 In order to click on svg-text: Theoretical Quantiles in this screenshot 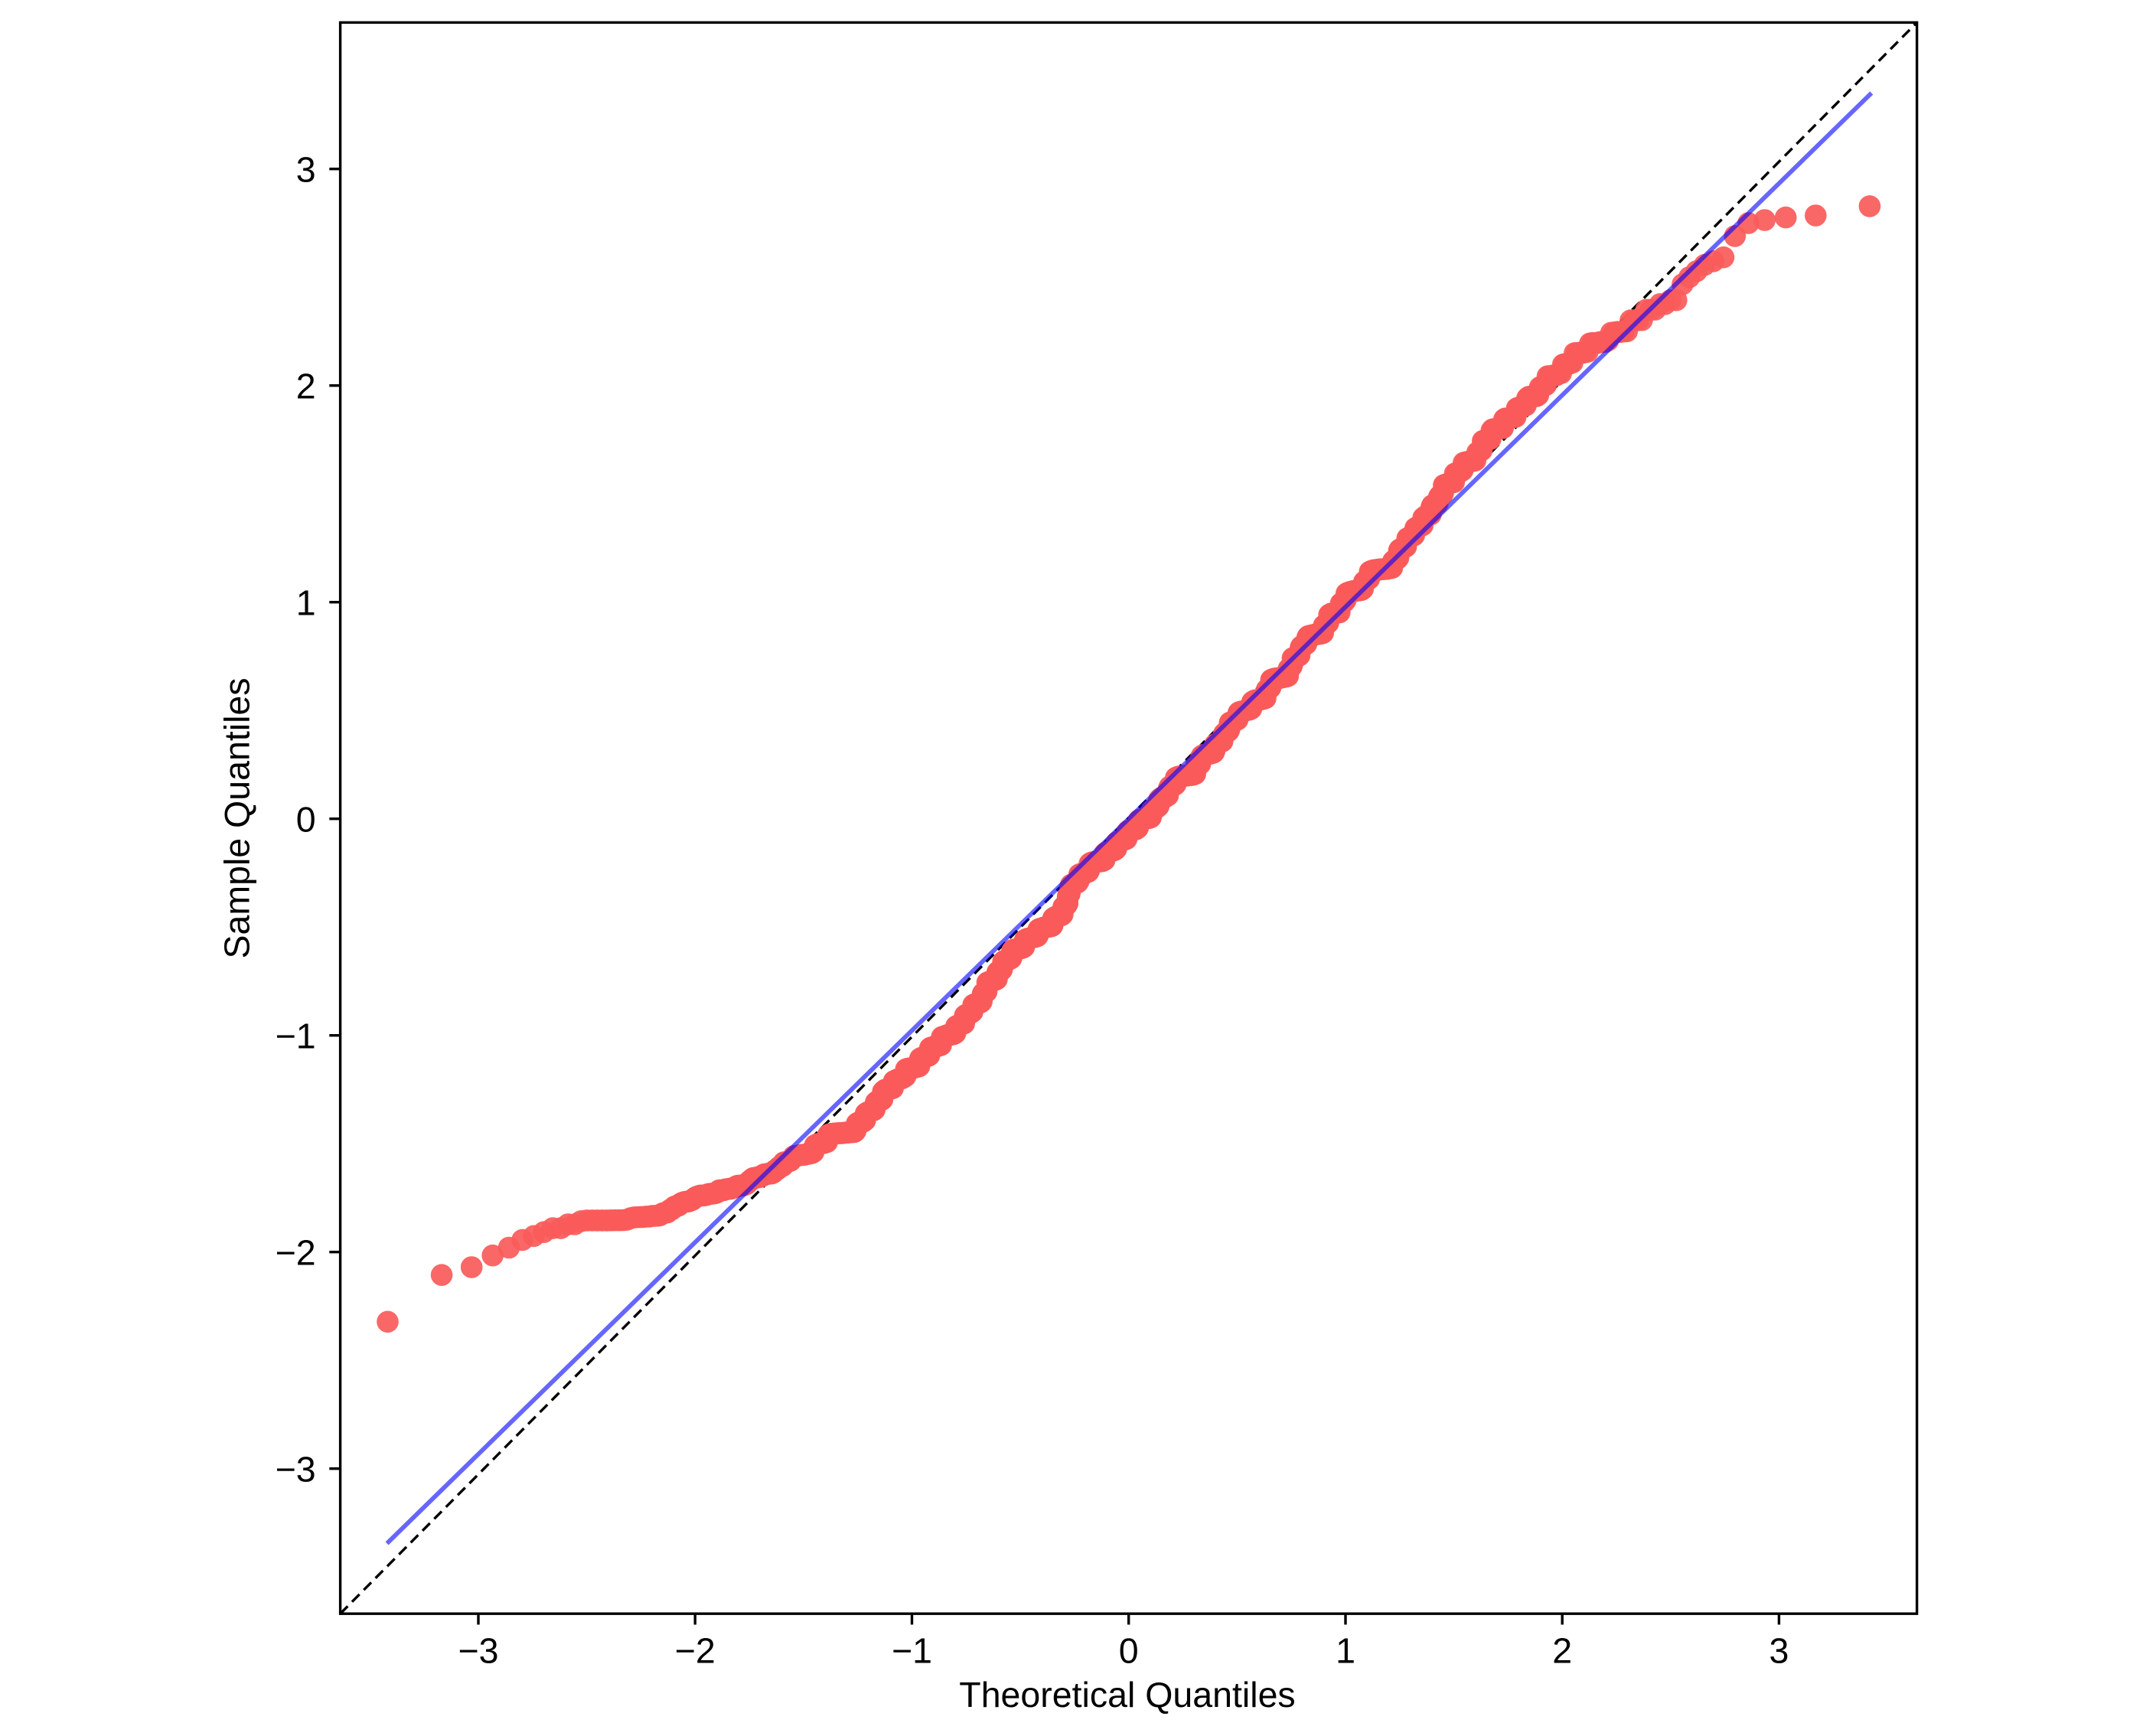, I will do `click(1127, 1695)`.